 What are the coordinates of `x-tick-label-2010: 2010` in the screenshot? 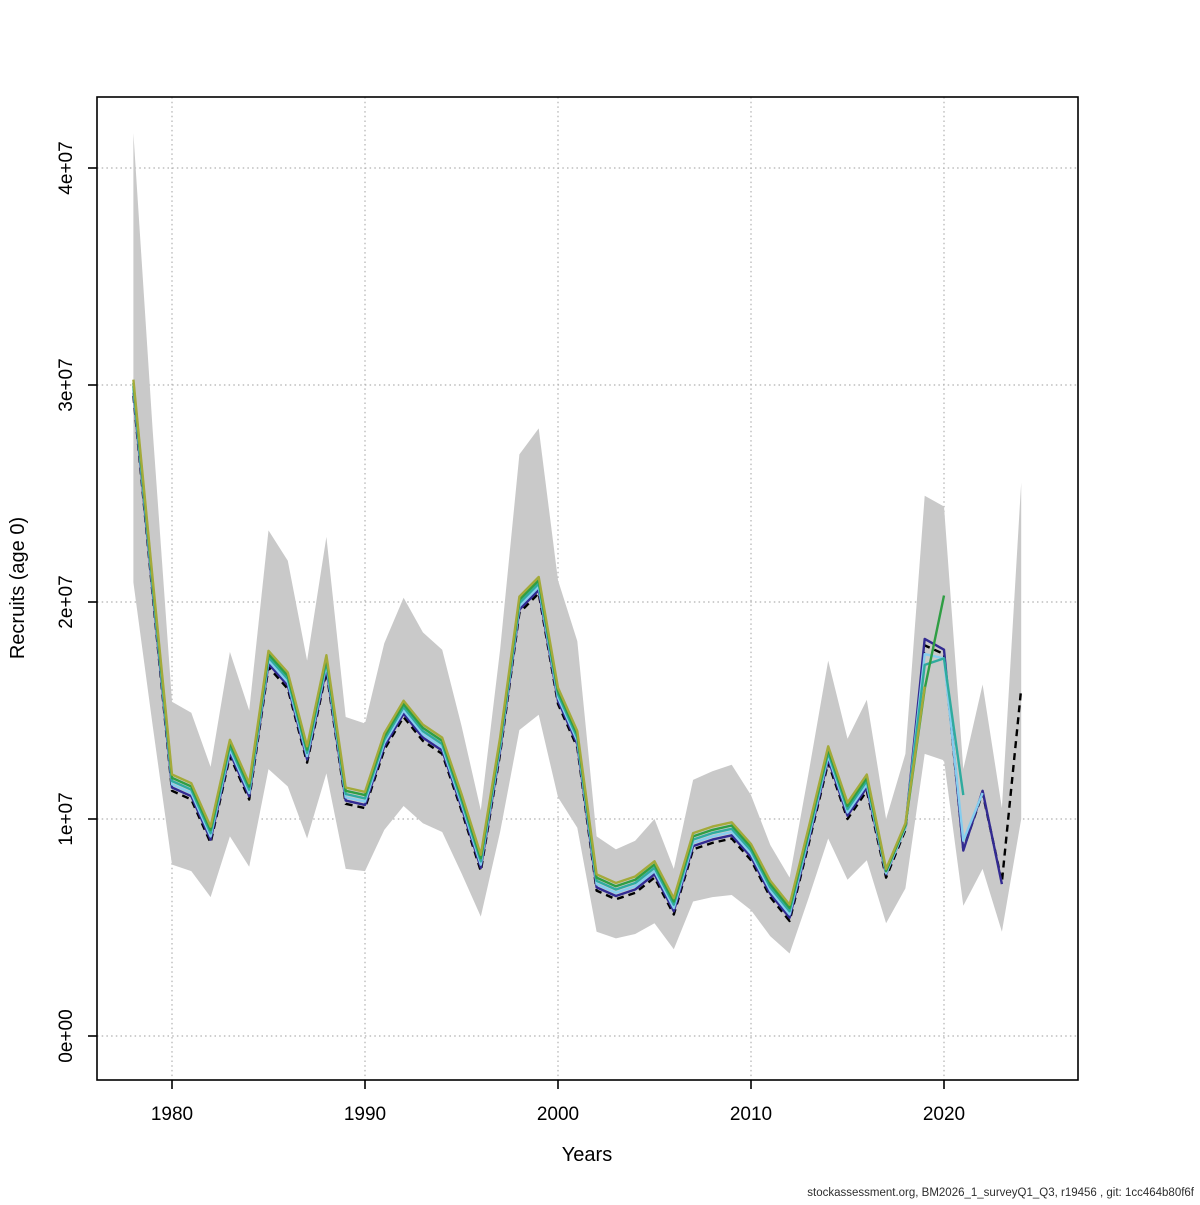 It's located at (751, 1114).